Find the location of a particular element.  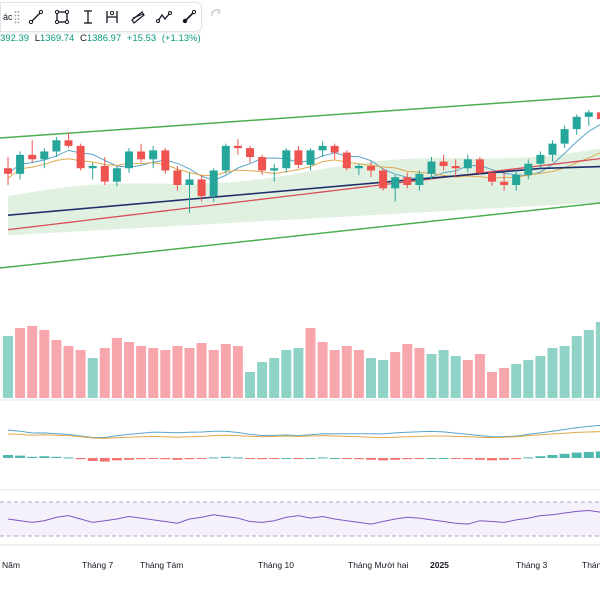

time-axis-label: Tháng 3 is located at coordinates (532, 565).